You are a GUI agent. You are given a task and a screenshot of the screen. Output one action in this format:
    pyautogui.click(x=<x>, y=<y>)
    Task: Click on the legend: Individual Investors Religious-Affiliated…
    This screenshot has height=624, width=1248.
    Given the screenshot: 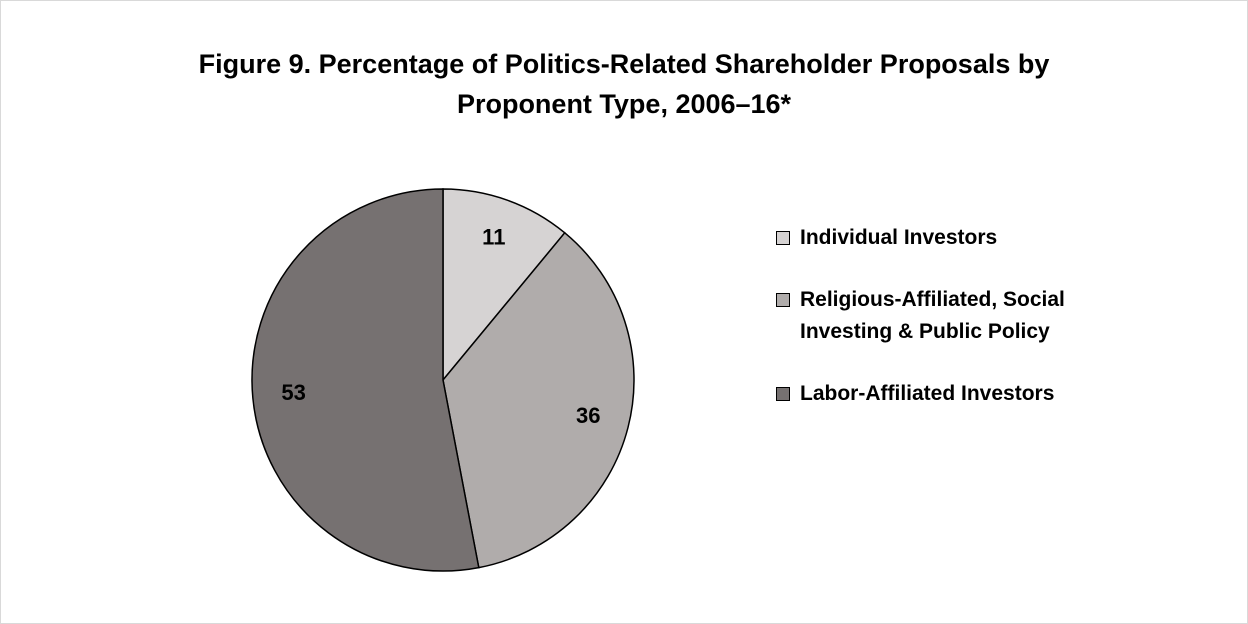 What is the action you would take?
    pyautogui.click(x=976, y=331)
    